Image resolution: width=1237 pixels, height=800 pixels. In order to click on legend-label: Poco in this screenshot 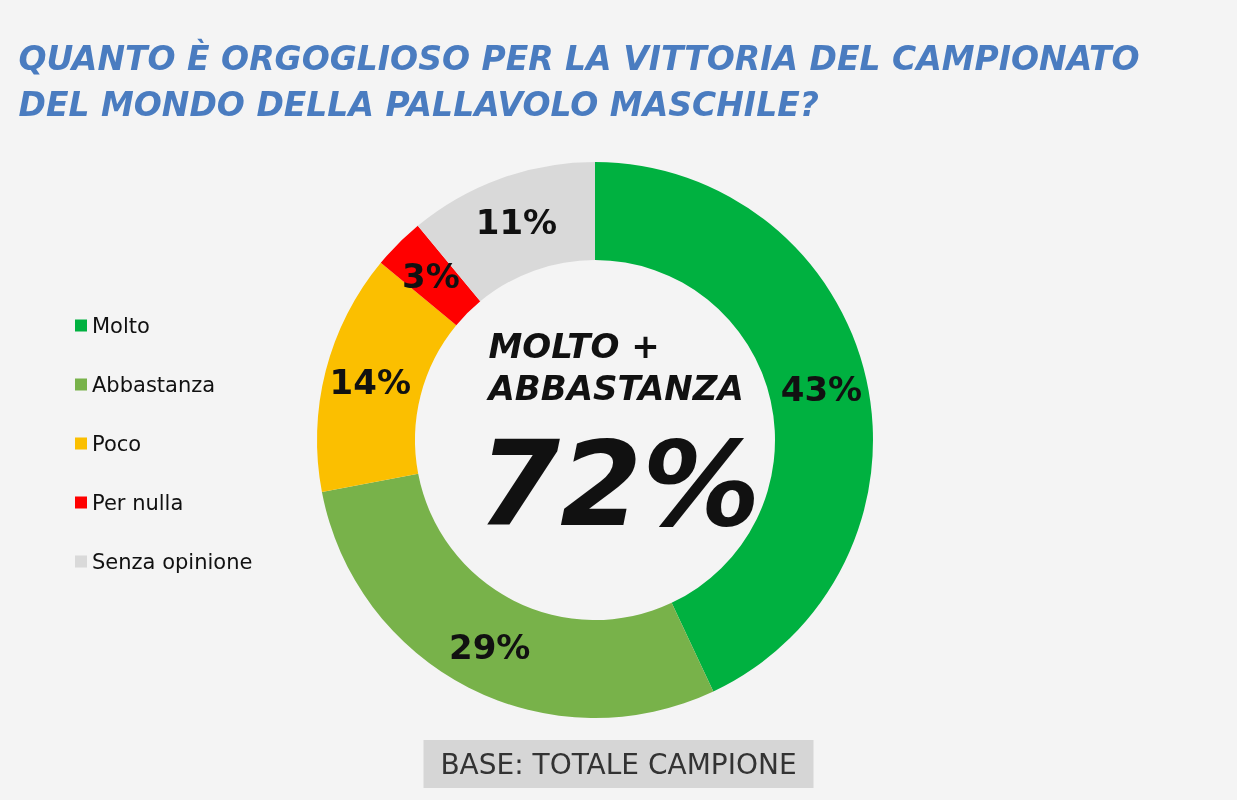, I will do `click(117, 443)`.